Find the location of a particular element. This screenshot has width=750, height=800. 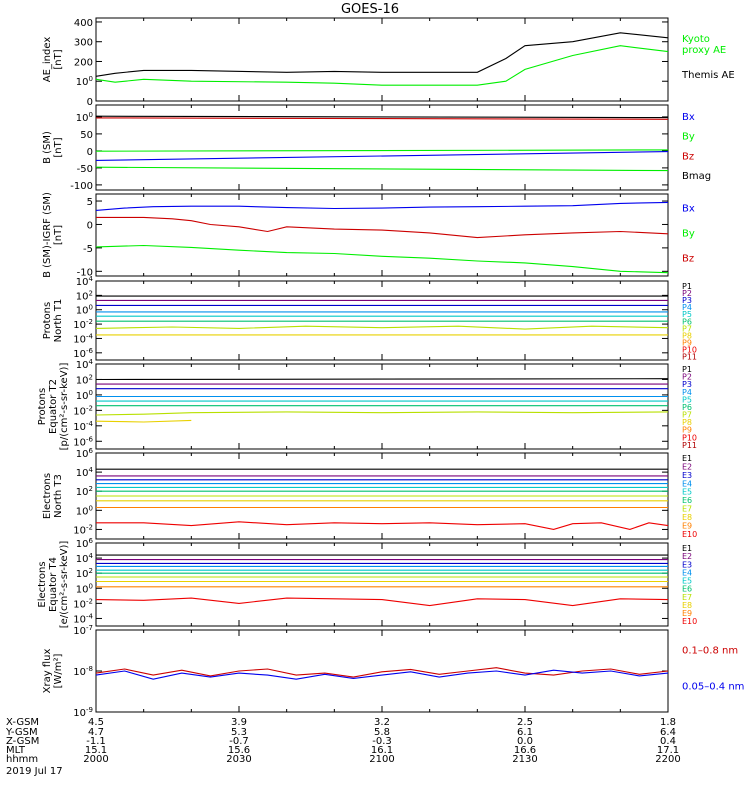

x-row-label: X-GSM is located at coordinates (22, 722).